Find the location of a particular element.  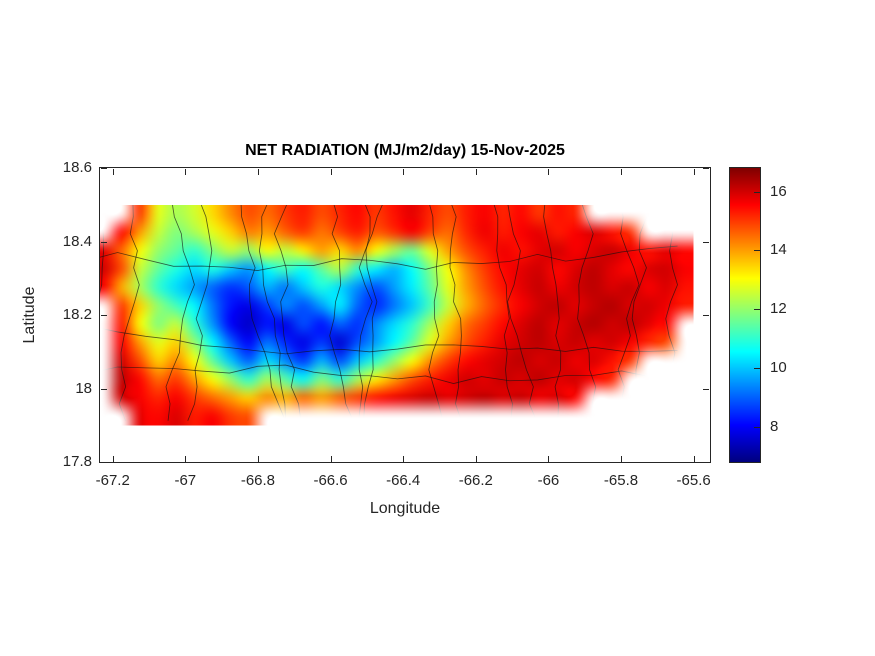

colorbar-tick-label: 8 is located at coordinates (774, 426).